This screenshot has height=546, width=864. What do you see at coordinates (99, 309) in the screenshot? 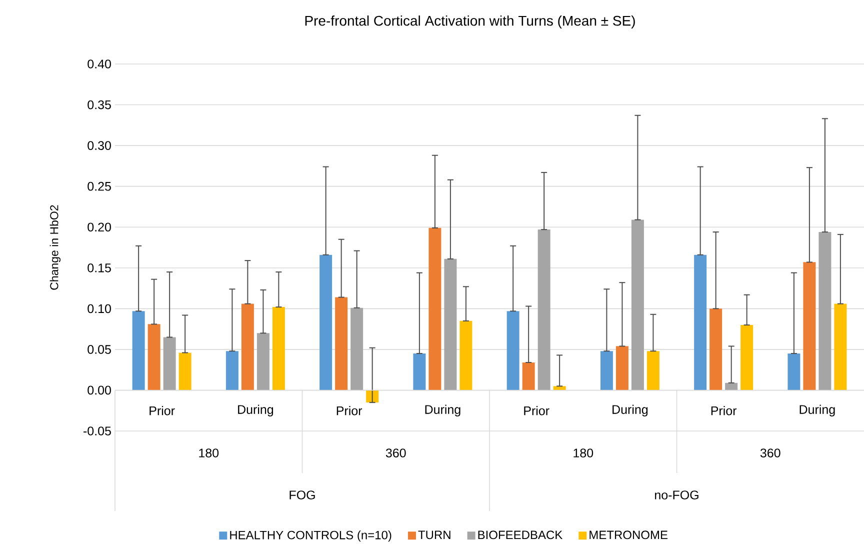
I see `y-tick-label: 0.10` at bounding box center [99, 309].